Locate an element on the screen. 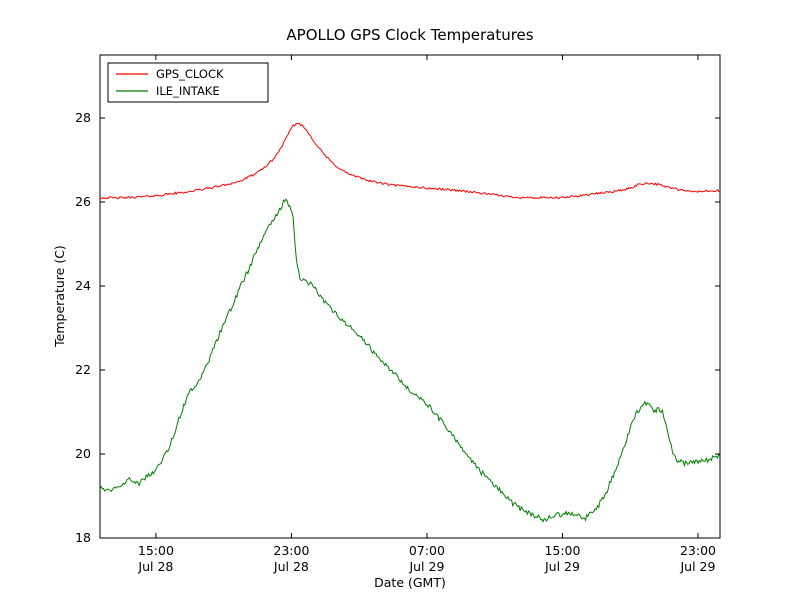  legend-box is located at coordinates (188, 82).